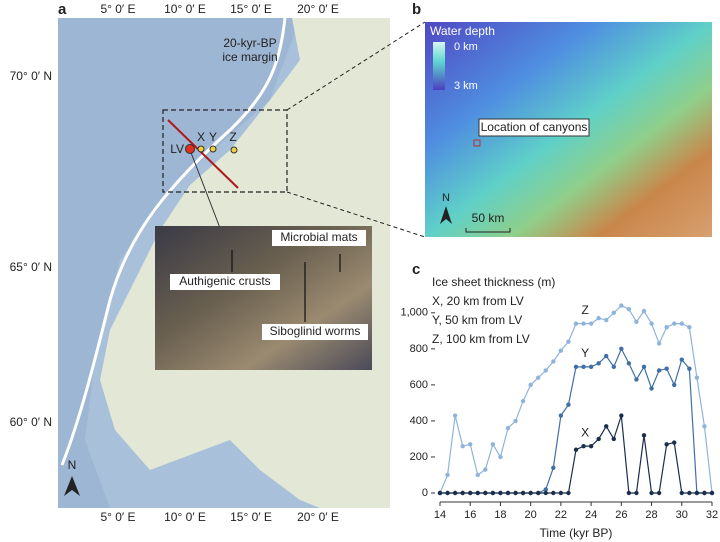 This screenshot has width=720, height=542. Describe the element at coordinates (466, 86) in the screenshot. I see `depth-label: 3 km` at that location.